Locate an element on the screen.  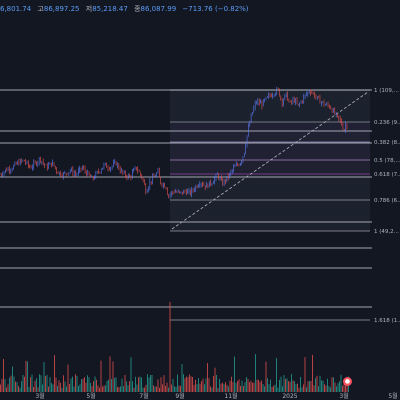
x-axis-tick-label: 3월 is located at coordinates (343, 396).